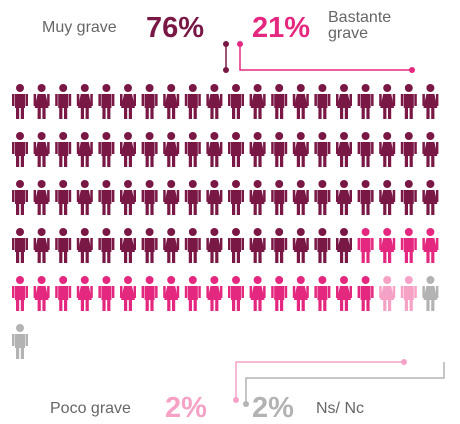  Describe the element at coordinates (236, 400) in the screenshot. I see `connector-dot` at that location.